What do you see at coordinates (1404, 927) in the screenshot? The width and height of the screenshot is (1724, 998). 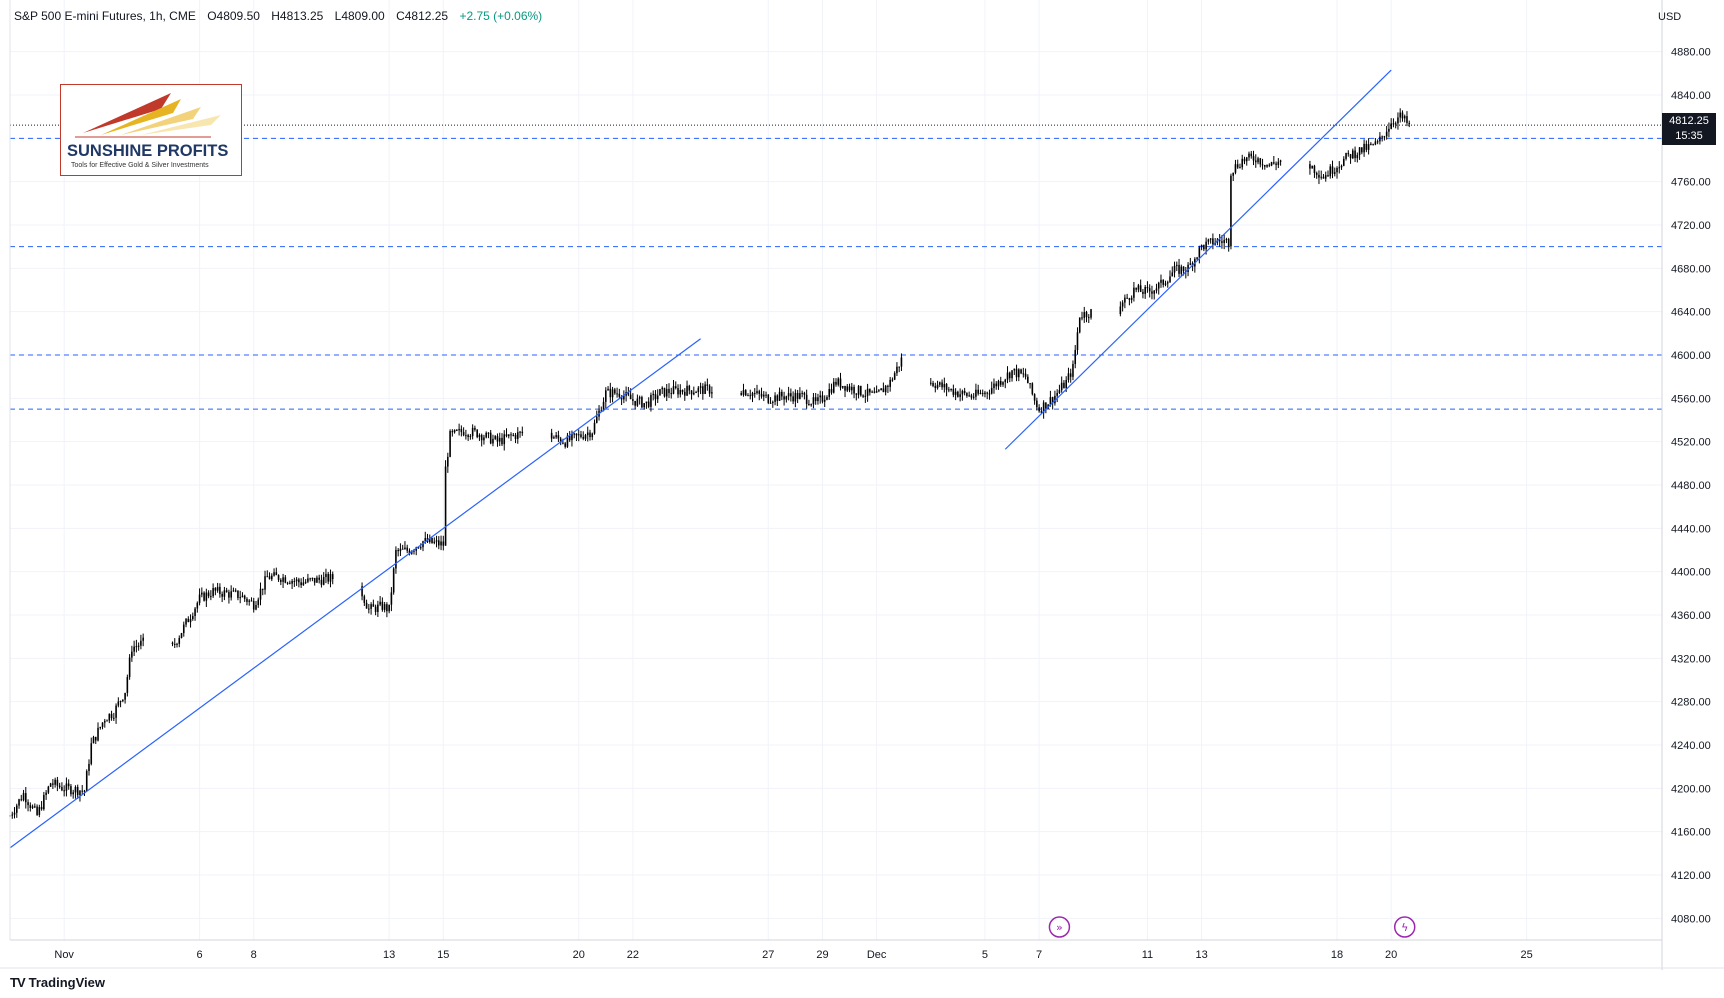 I see `event-lightning-icon: ϟ` at bounding box center [1404, 927].